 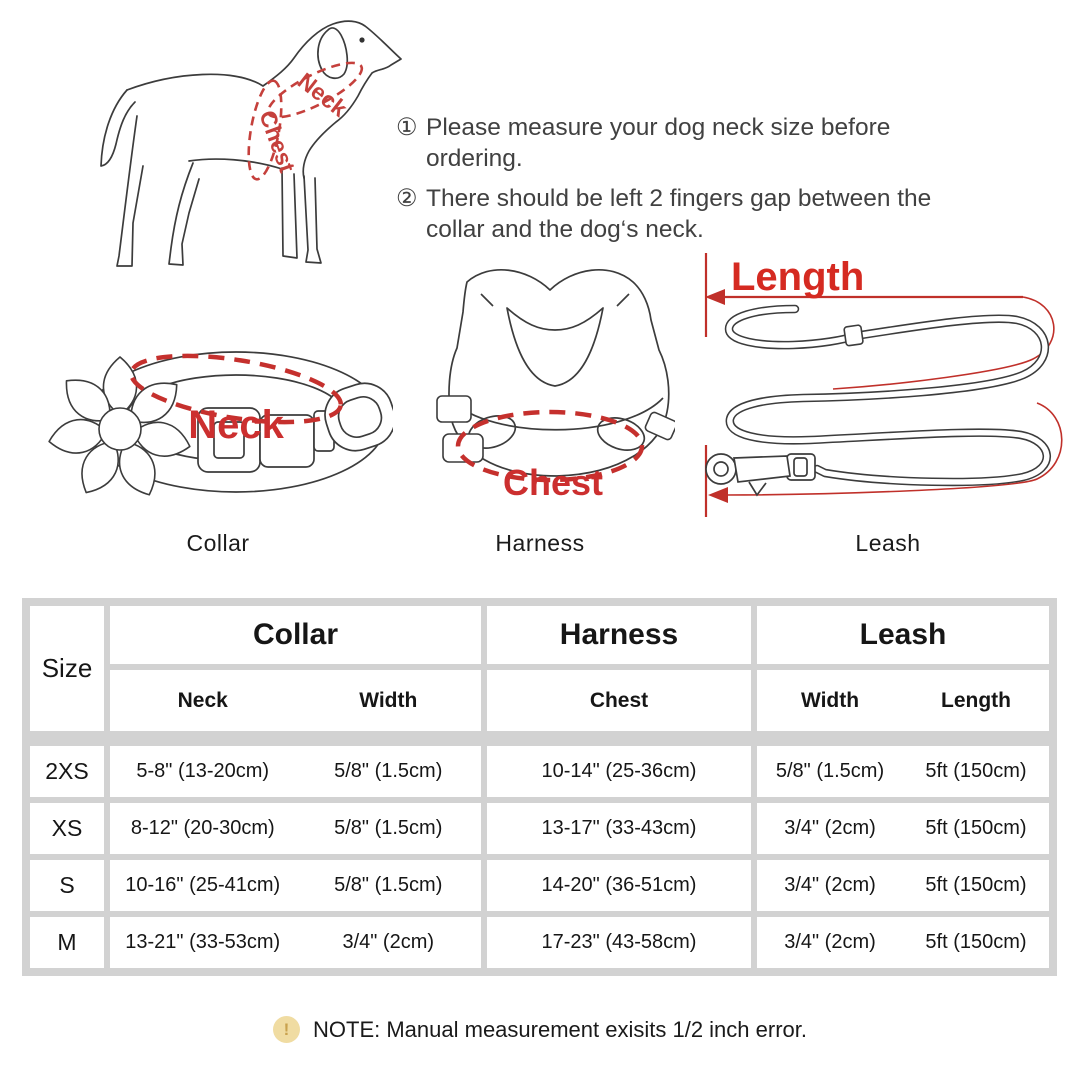 I want to click on dog-measurement-diagram: Neck Chest, so click(x=251, y=143).